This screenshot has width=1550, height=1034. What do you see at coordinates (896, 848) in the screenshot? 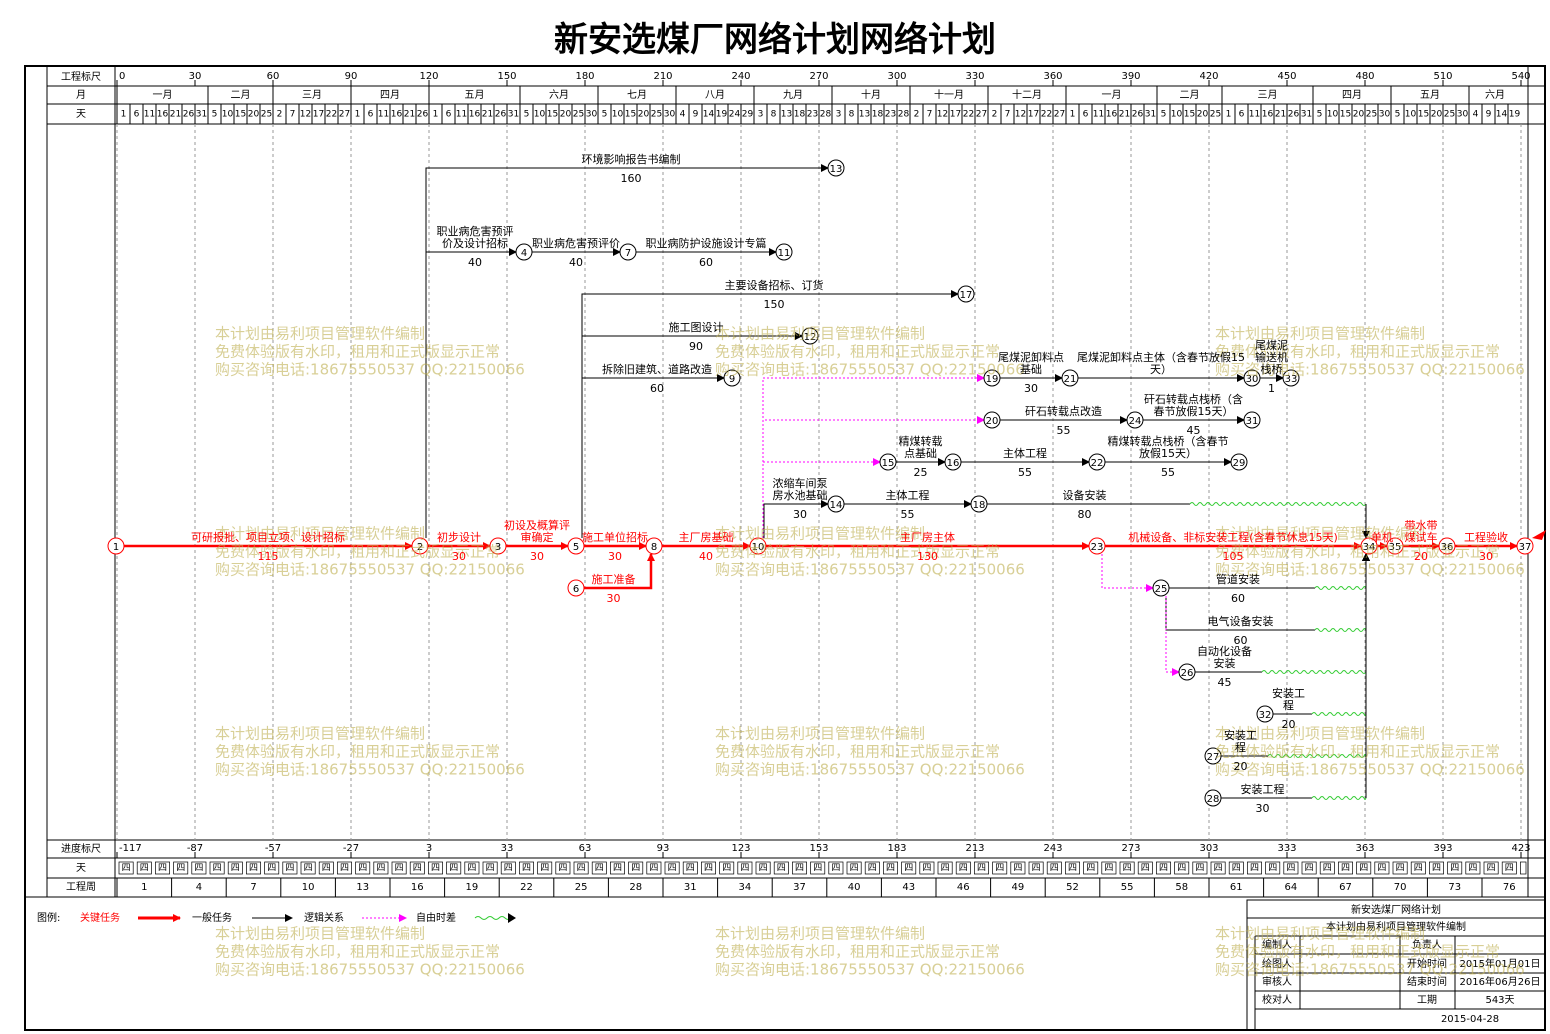
I see `progress-label: 183` at bounding box center [896, 848].